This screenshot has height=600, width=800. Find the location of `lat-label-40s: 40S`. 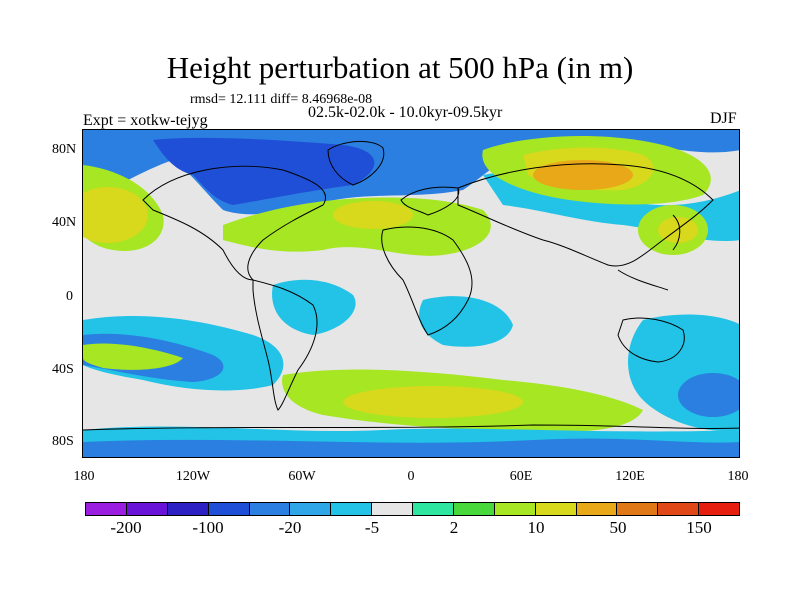

lat-label-40s: 40S is located at coordinates (63, 369).